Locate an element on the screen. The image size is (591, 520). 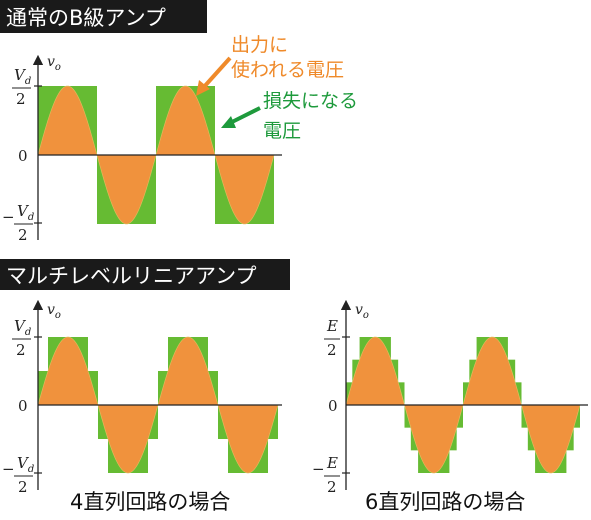
header-multilevel-bg is located at coordinates (145, 274).